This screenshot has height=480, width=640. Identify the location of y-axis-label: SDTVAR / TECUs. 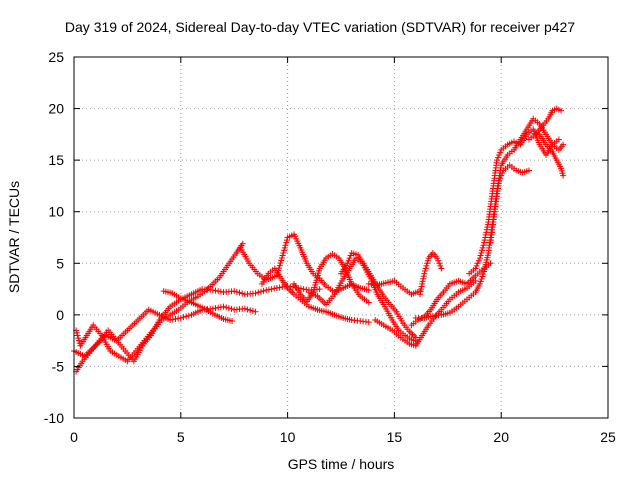
(14, 237).